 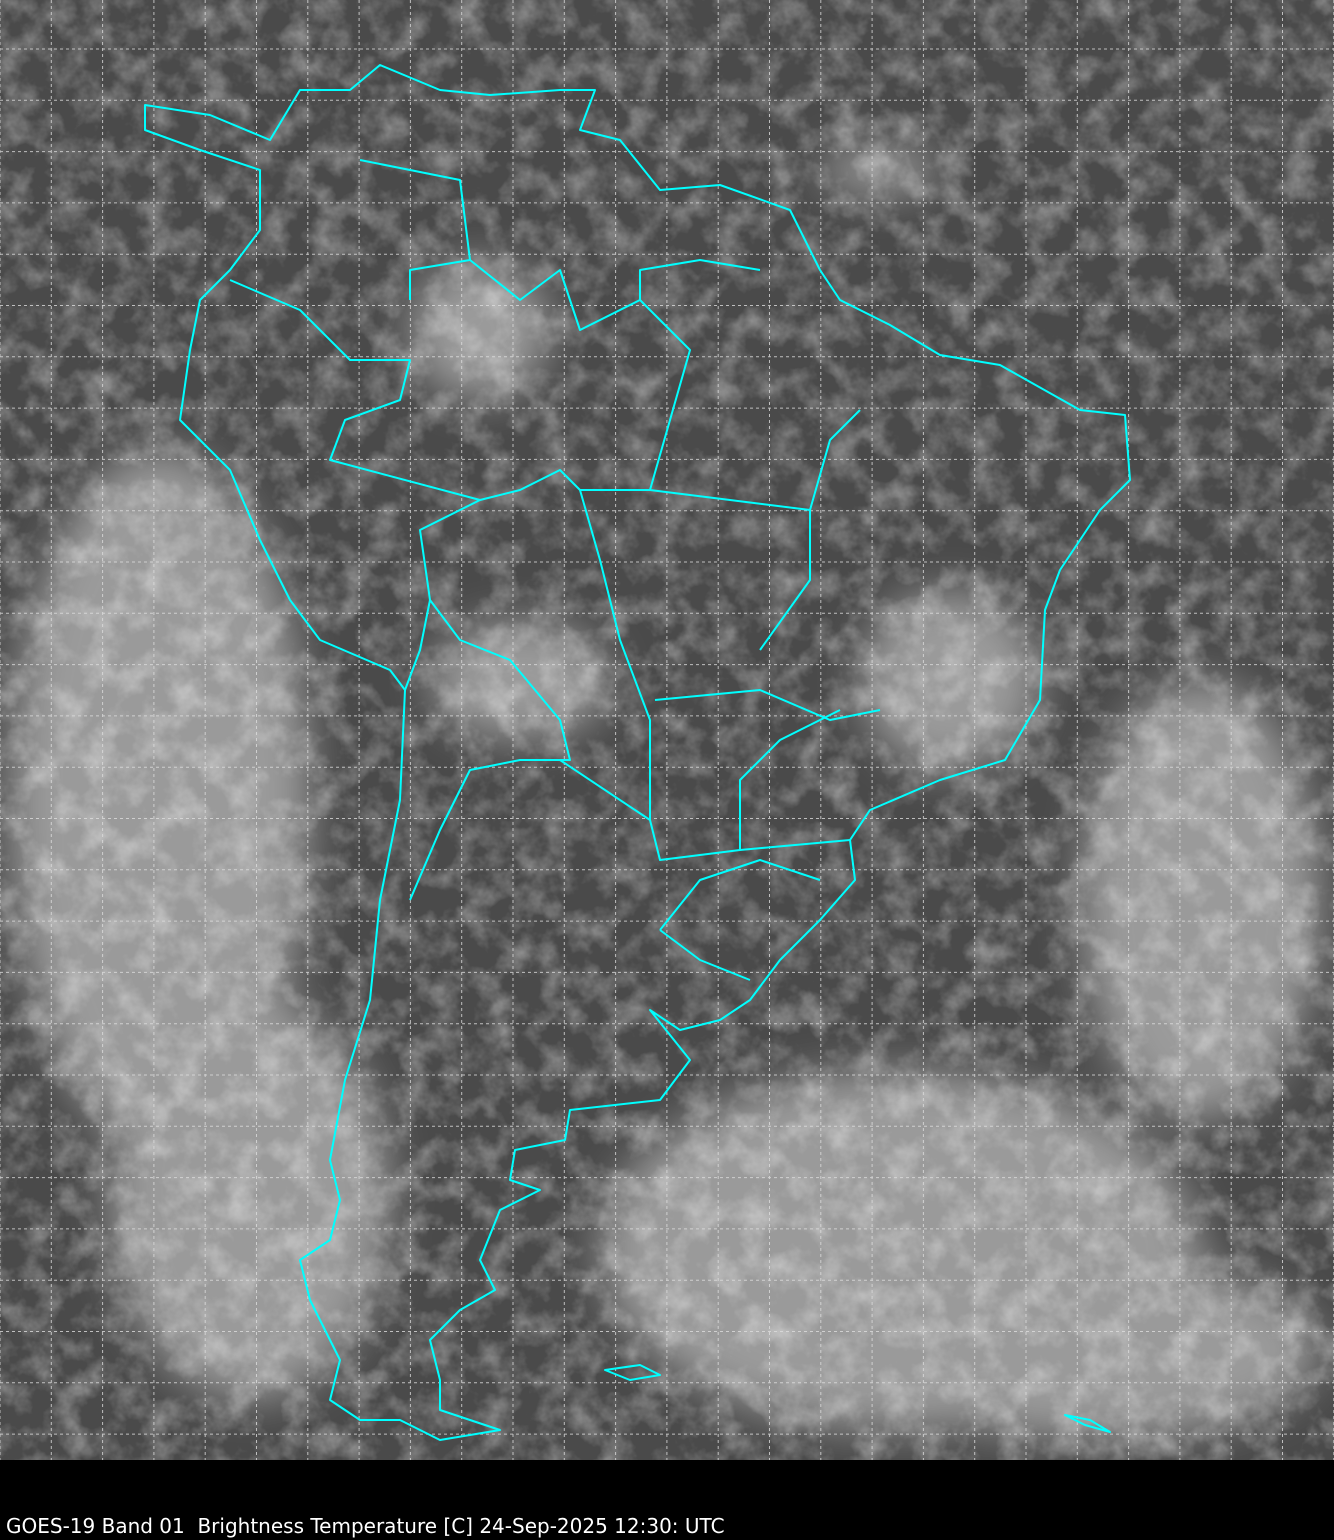 I want to click on south-georgia, so click(x=1087, y=1423).